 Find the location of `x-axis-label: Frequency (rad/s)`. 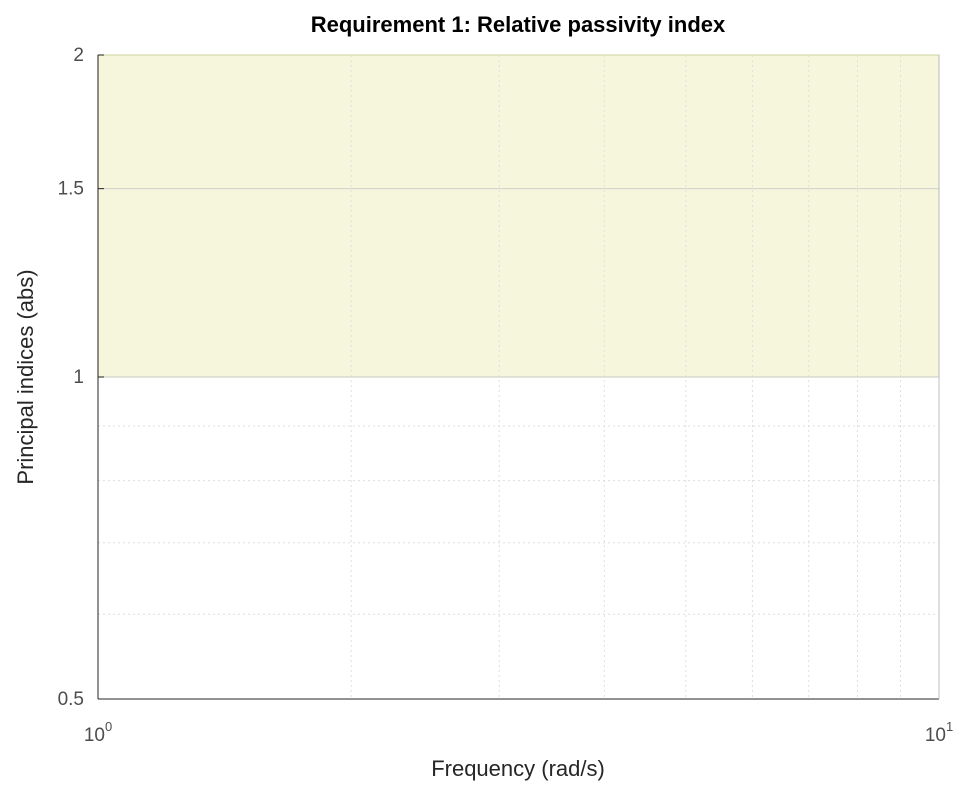

x-axis-label: Frequency (rad/s) is located at coordinates (518, 768).